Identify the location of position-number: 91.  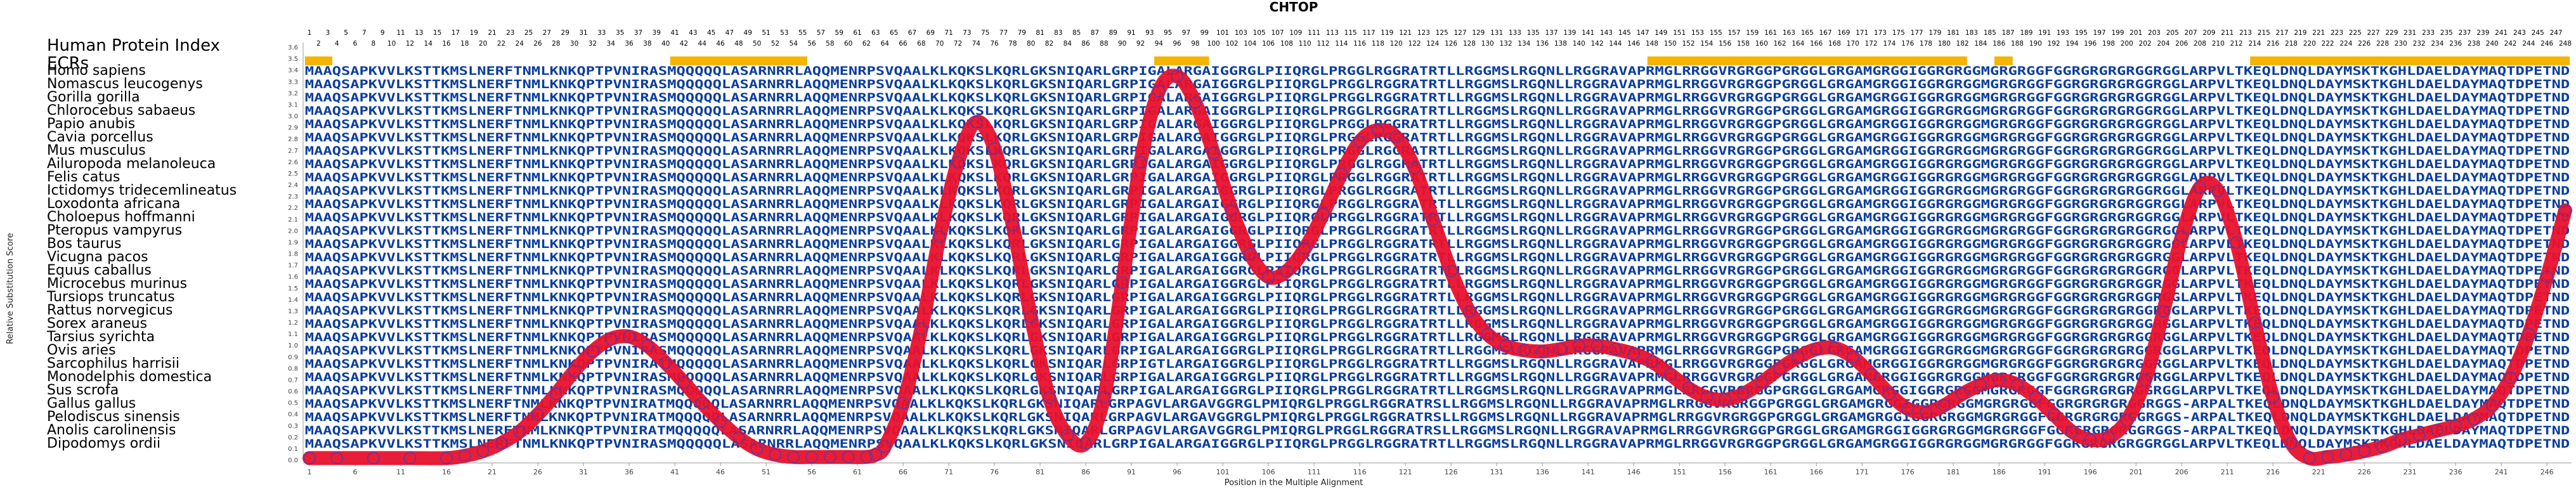
(1131, 33).